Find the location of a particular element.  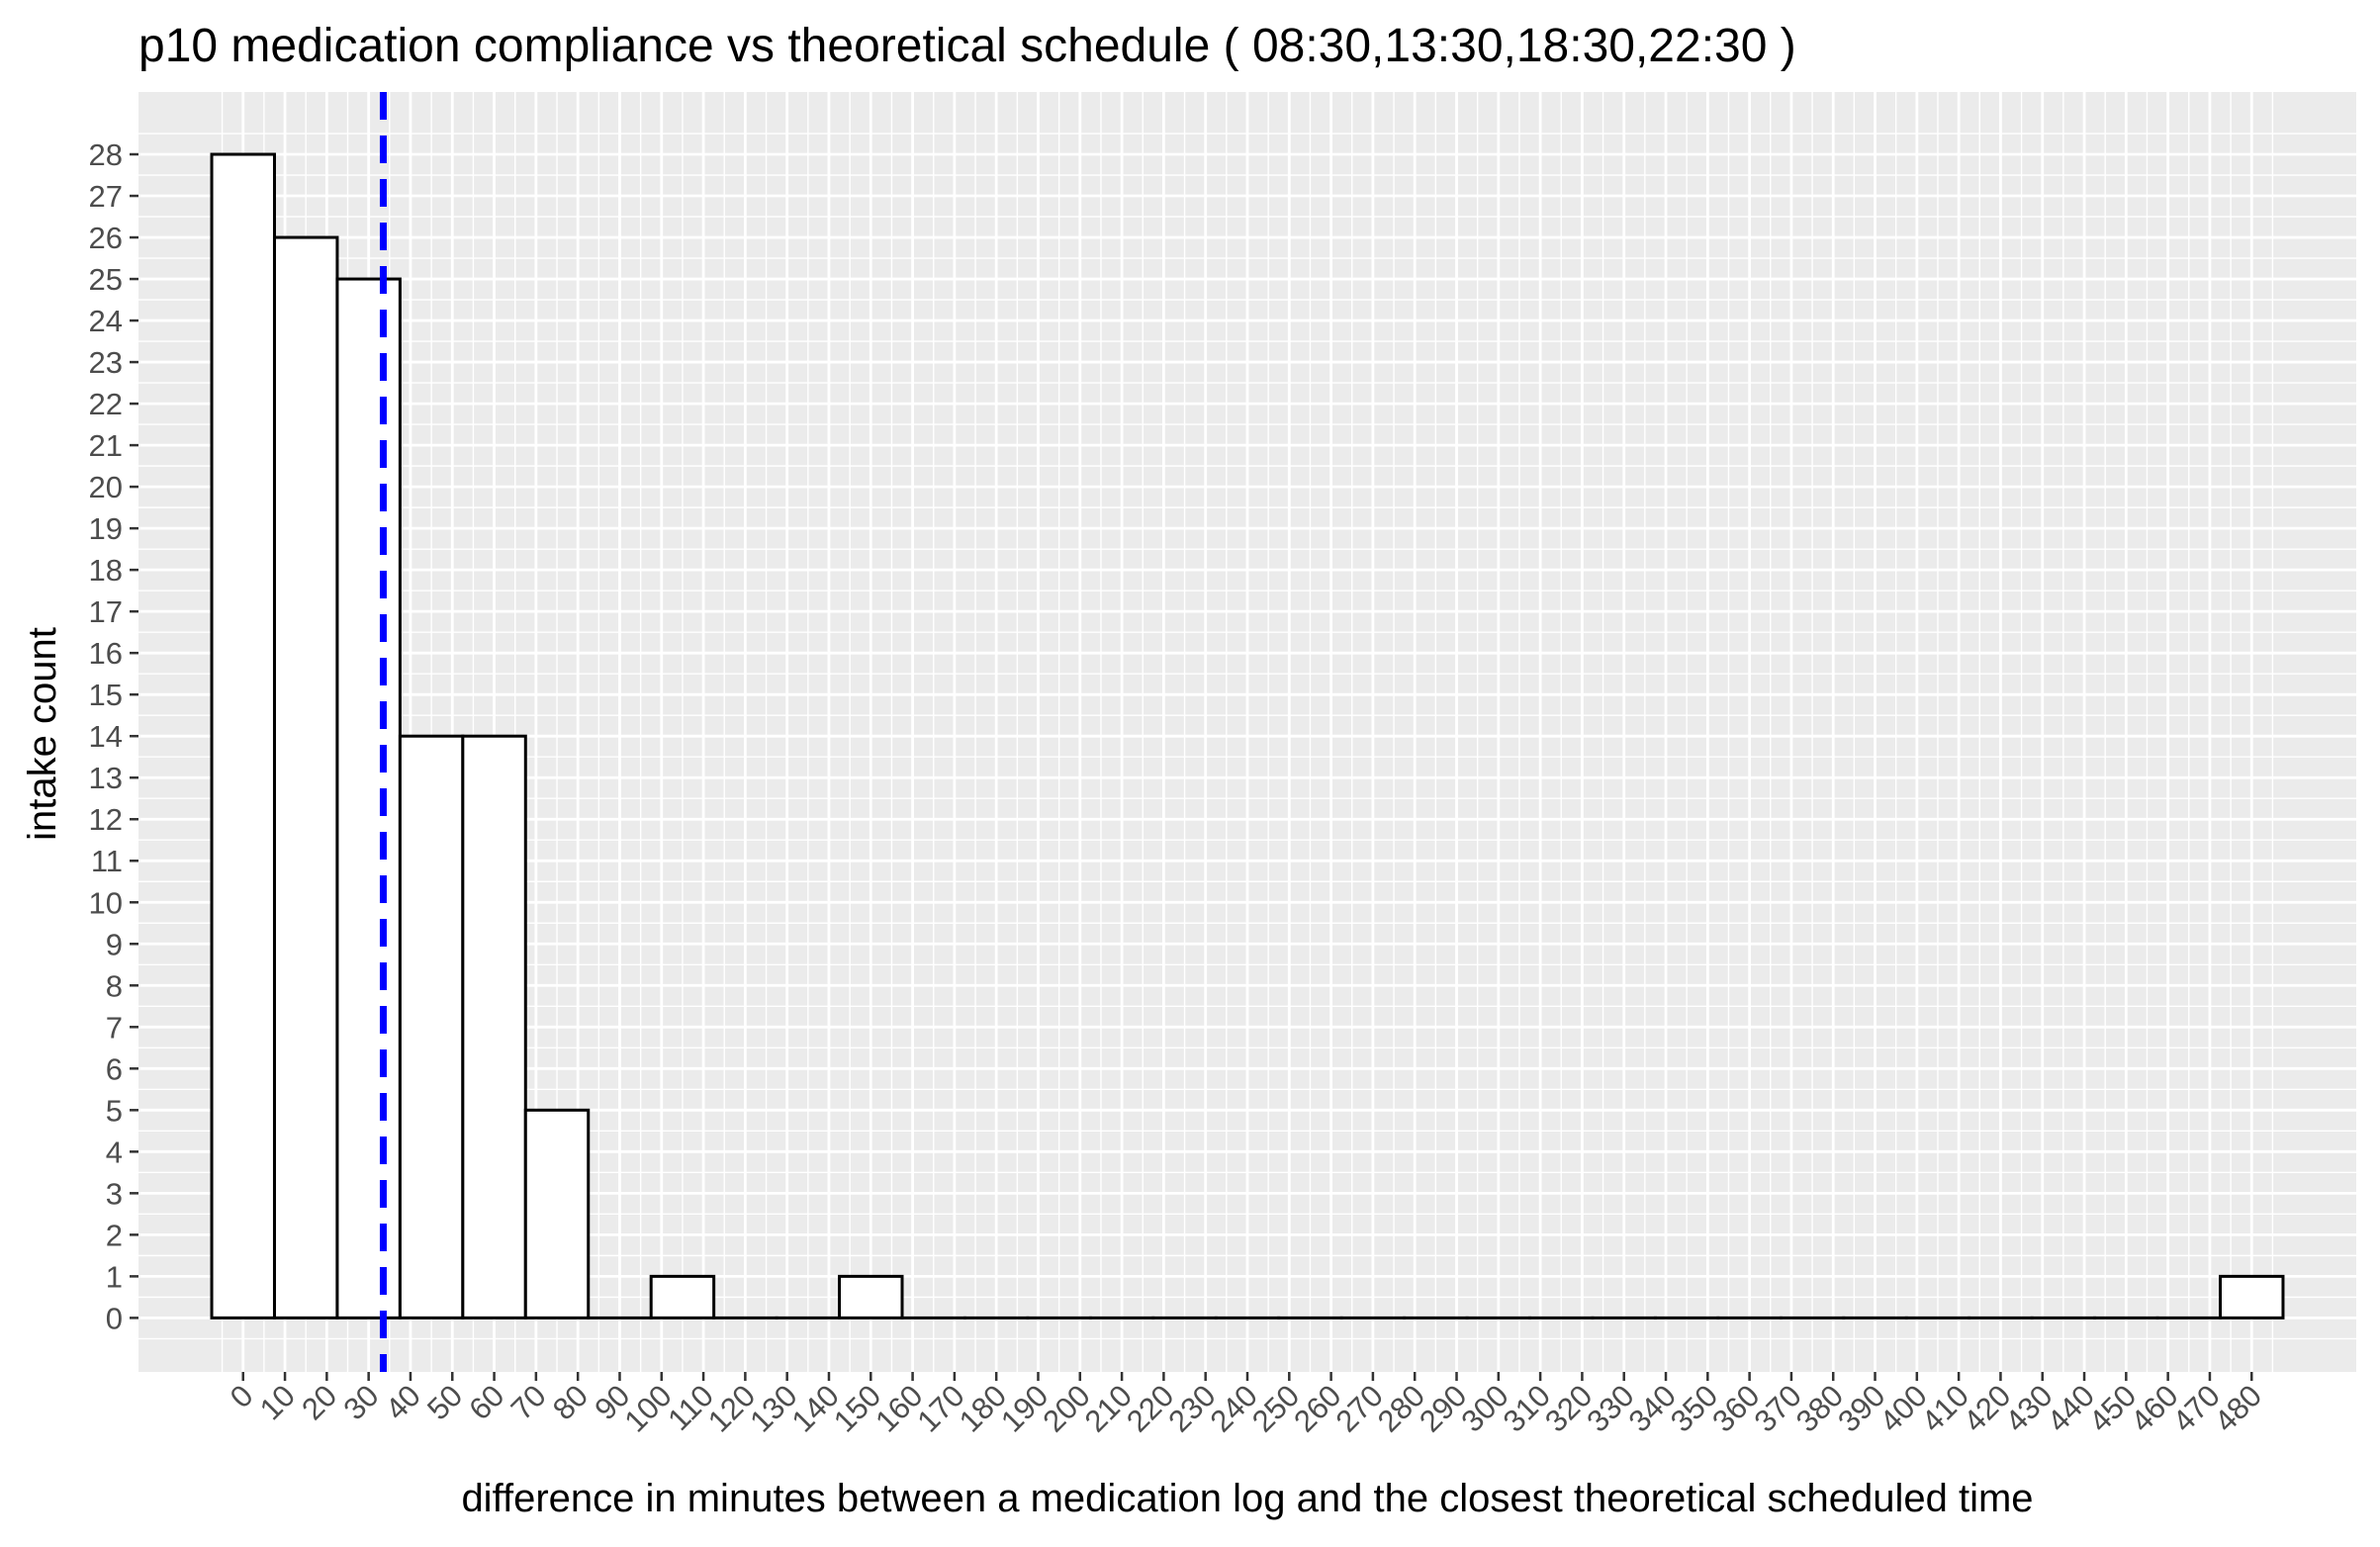

y-tick-label: 16 is located at coordinates (106, 653).